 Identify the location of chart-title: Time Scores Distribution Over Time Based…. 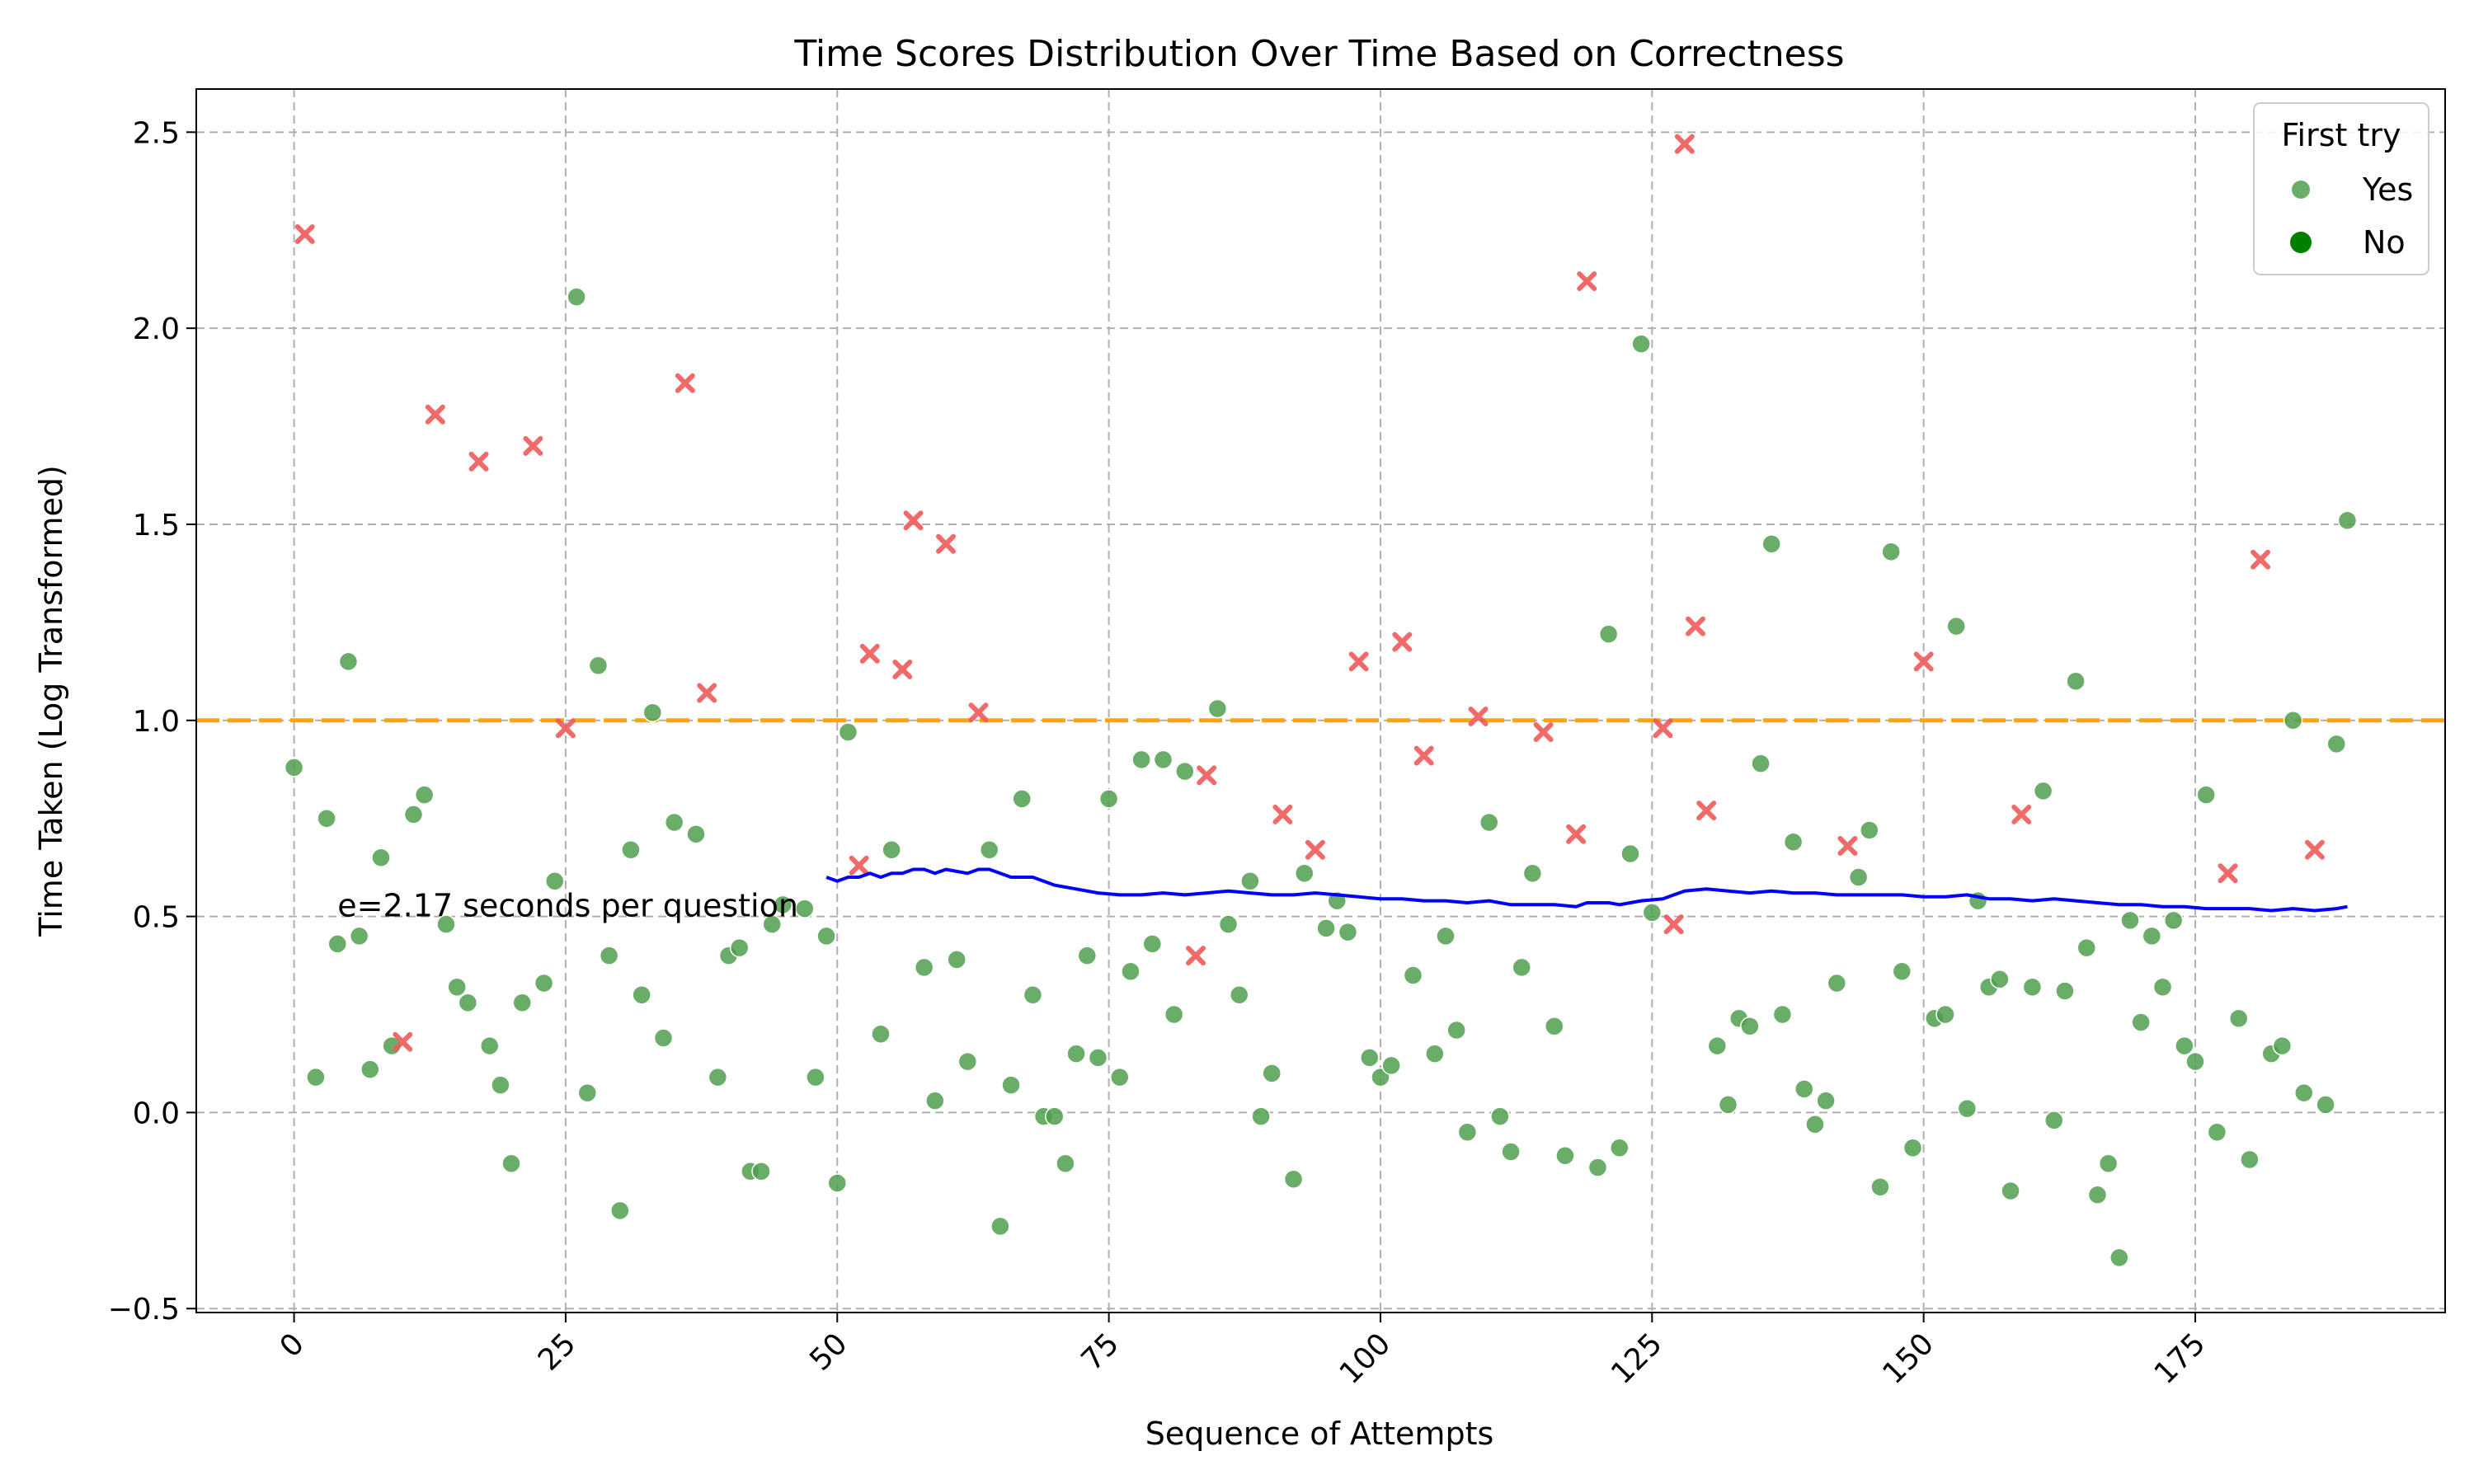
(1318, 54).